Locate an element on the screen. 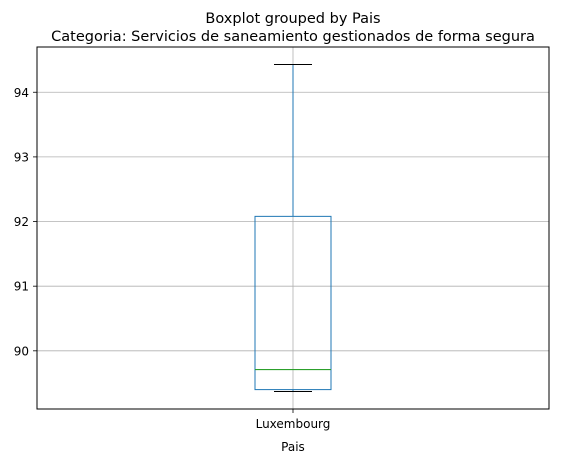 The height and width of the screenshot is (461, 583). y-tick-label: 92 is located at coordinates (21, 222).